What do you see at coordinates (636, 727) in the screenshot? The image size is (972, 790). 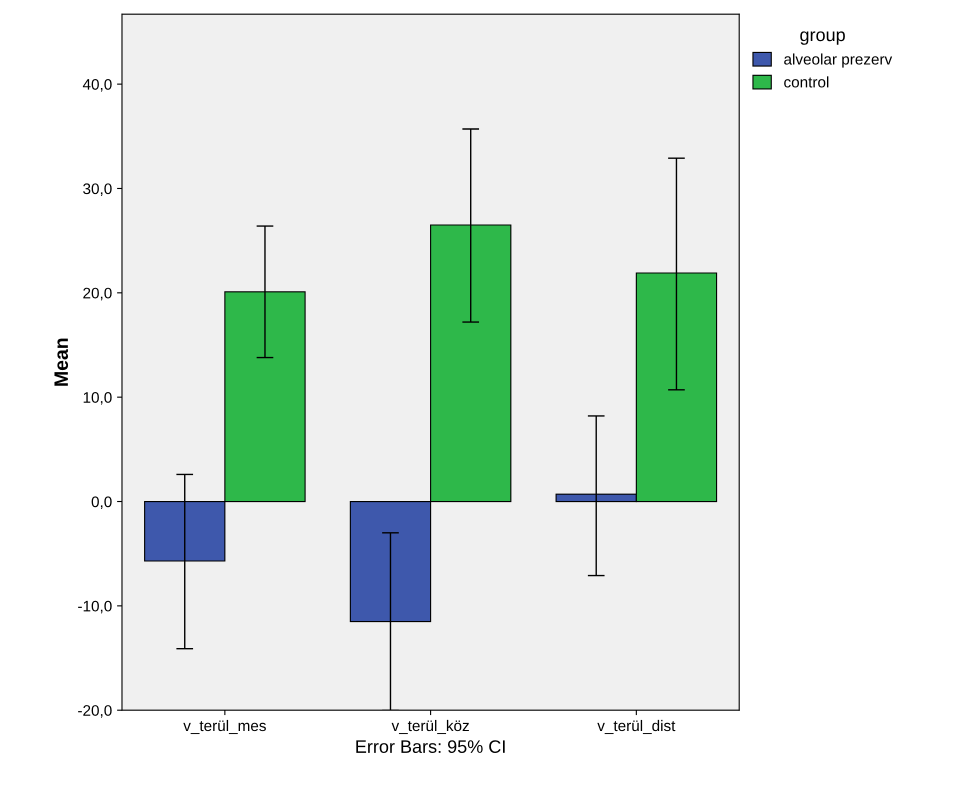 I see `x-tick-label: v_terül_dist` at bounding box center [636, 727].